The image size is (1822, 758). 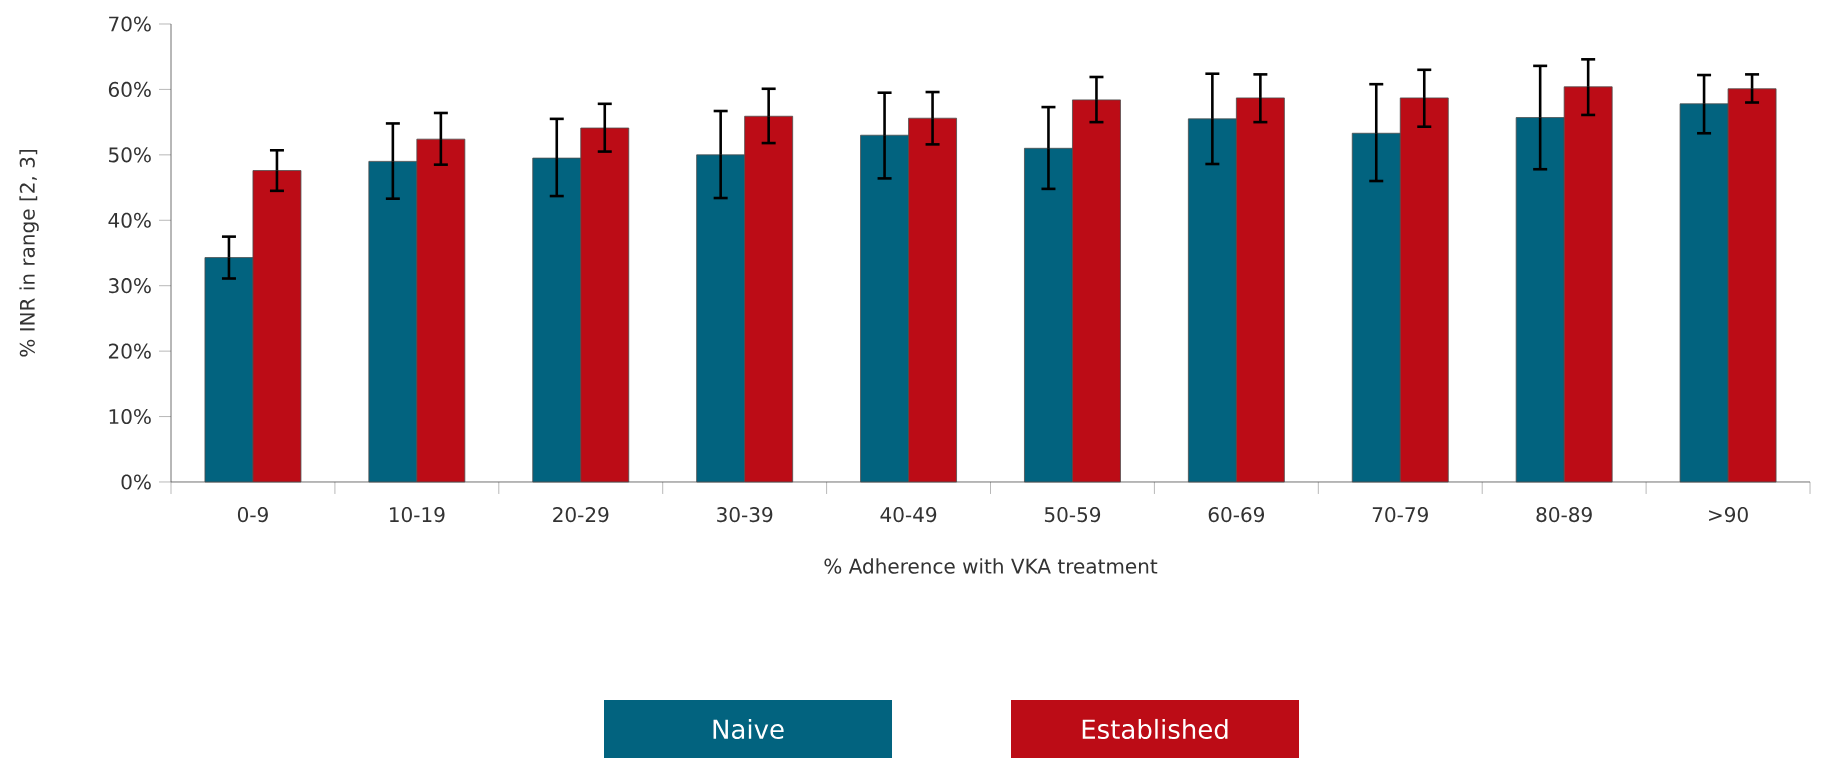 What do you see at coordinates (908, 515) in the screenshot?
I see `x-tick-label: 40-49` at bounding box center [908, 515].